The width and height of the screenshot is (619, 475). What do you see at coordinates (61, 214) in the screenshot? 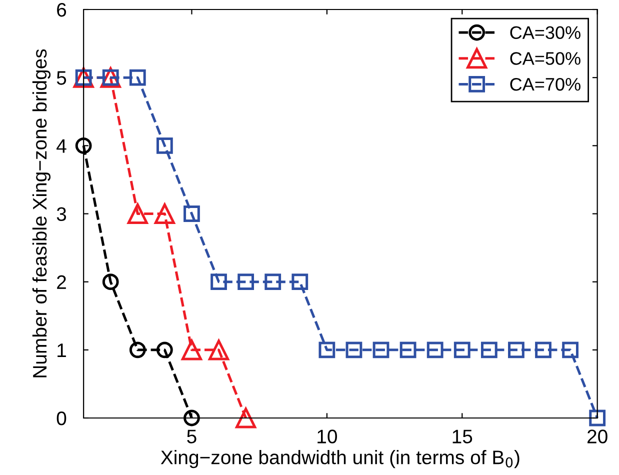
I see `y-tick-label: 3` at bounding box center [61, 214].